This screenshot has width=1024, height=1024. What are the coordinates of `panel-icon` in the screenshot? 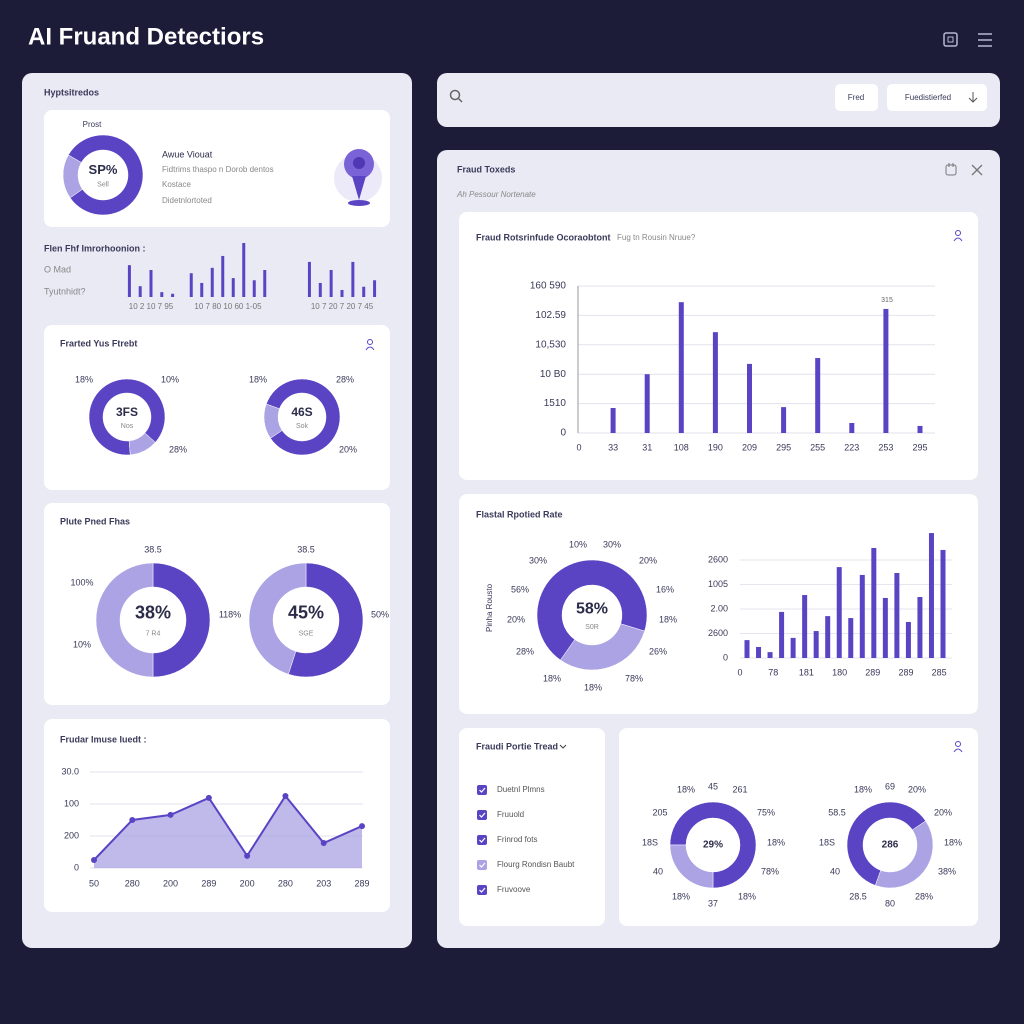 It's located at (951, 169).